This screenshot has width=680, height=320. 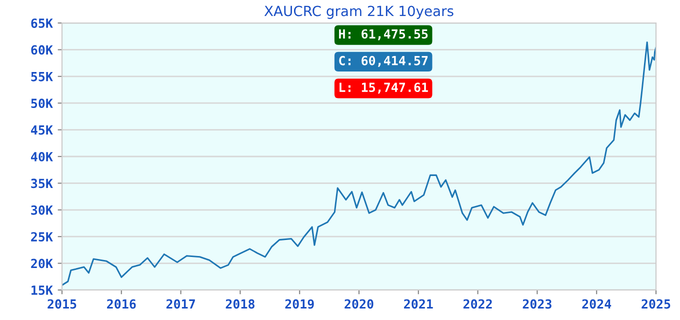 What do you see at coordinates (383, 34) in the screenshot?
I see `annotation: H: 61,475.55` at bounding box center [383, 34].